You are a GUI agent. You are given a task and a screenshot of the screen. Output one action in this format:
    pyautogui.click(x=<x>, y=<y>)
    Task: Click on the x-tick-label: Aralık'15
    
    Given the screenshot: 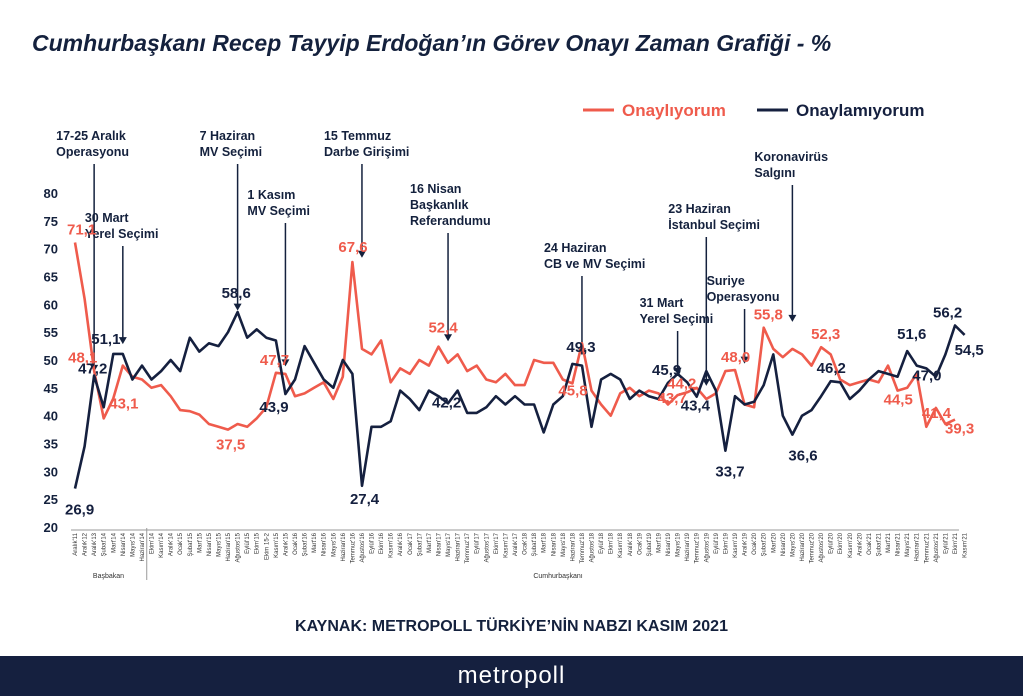 What is the action you would take?
    pyautogui.click(x=286, y=544)
    